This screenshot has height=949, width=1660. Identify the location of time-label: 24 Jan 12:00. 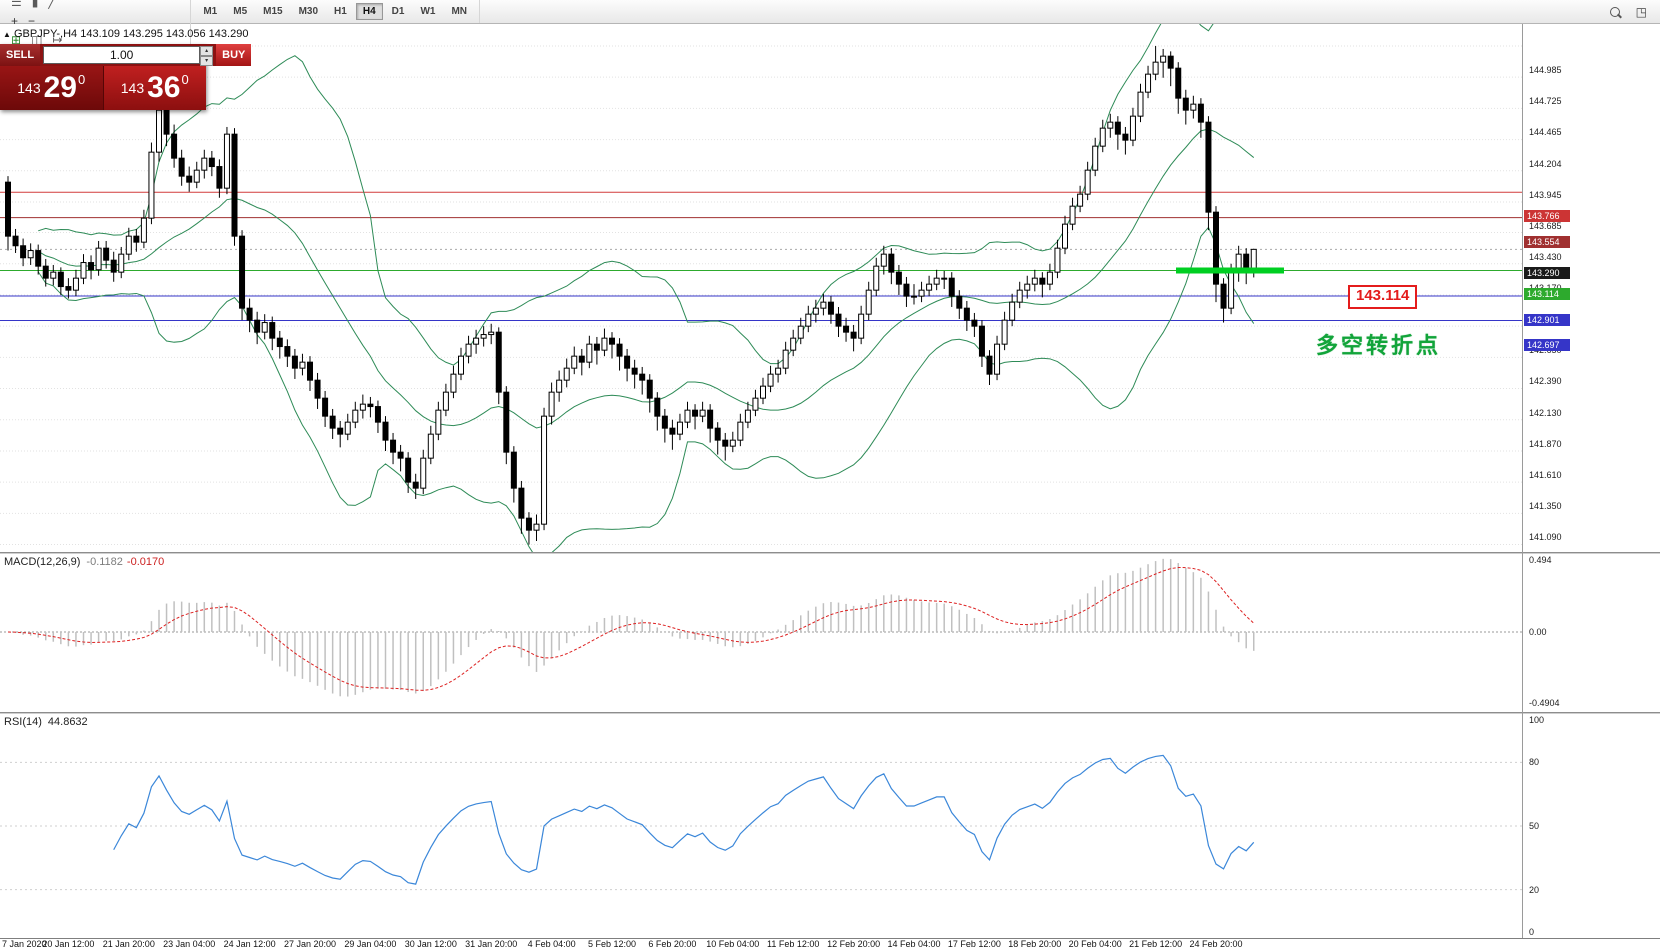
(249, 944).